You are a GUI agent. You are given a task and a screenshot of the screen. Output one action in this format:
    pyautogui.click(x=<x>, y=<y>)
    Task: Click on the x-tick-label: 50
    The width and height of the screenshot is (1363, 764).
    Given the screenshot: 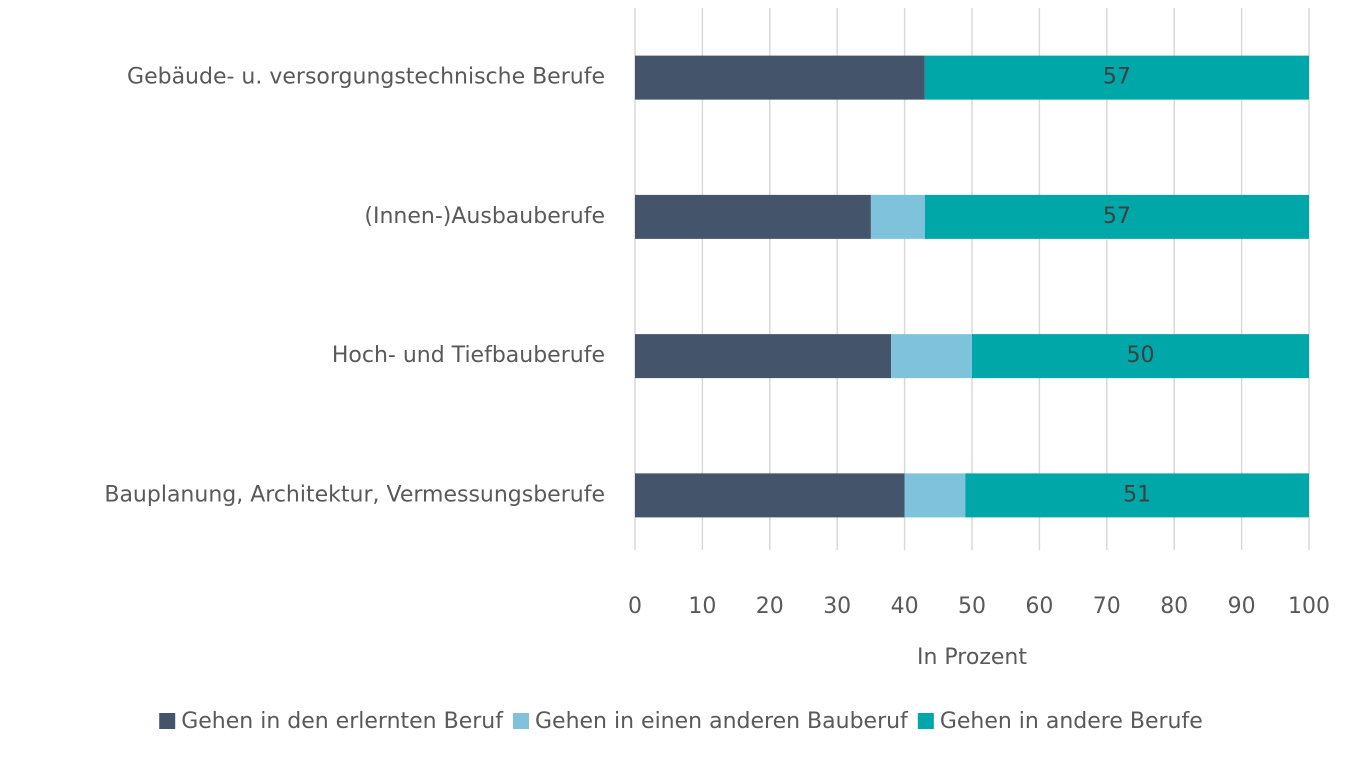 What is the action you would take?
    pyautogui.click(x=972, y=606)
    